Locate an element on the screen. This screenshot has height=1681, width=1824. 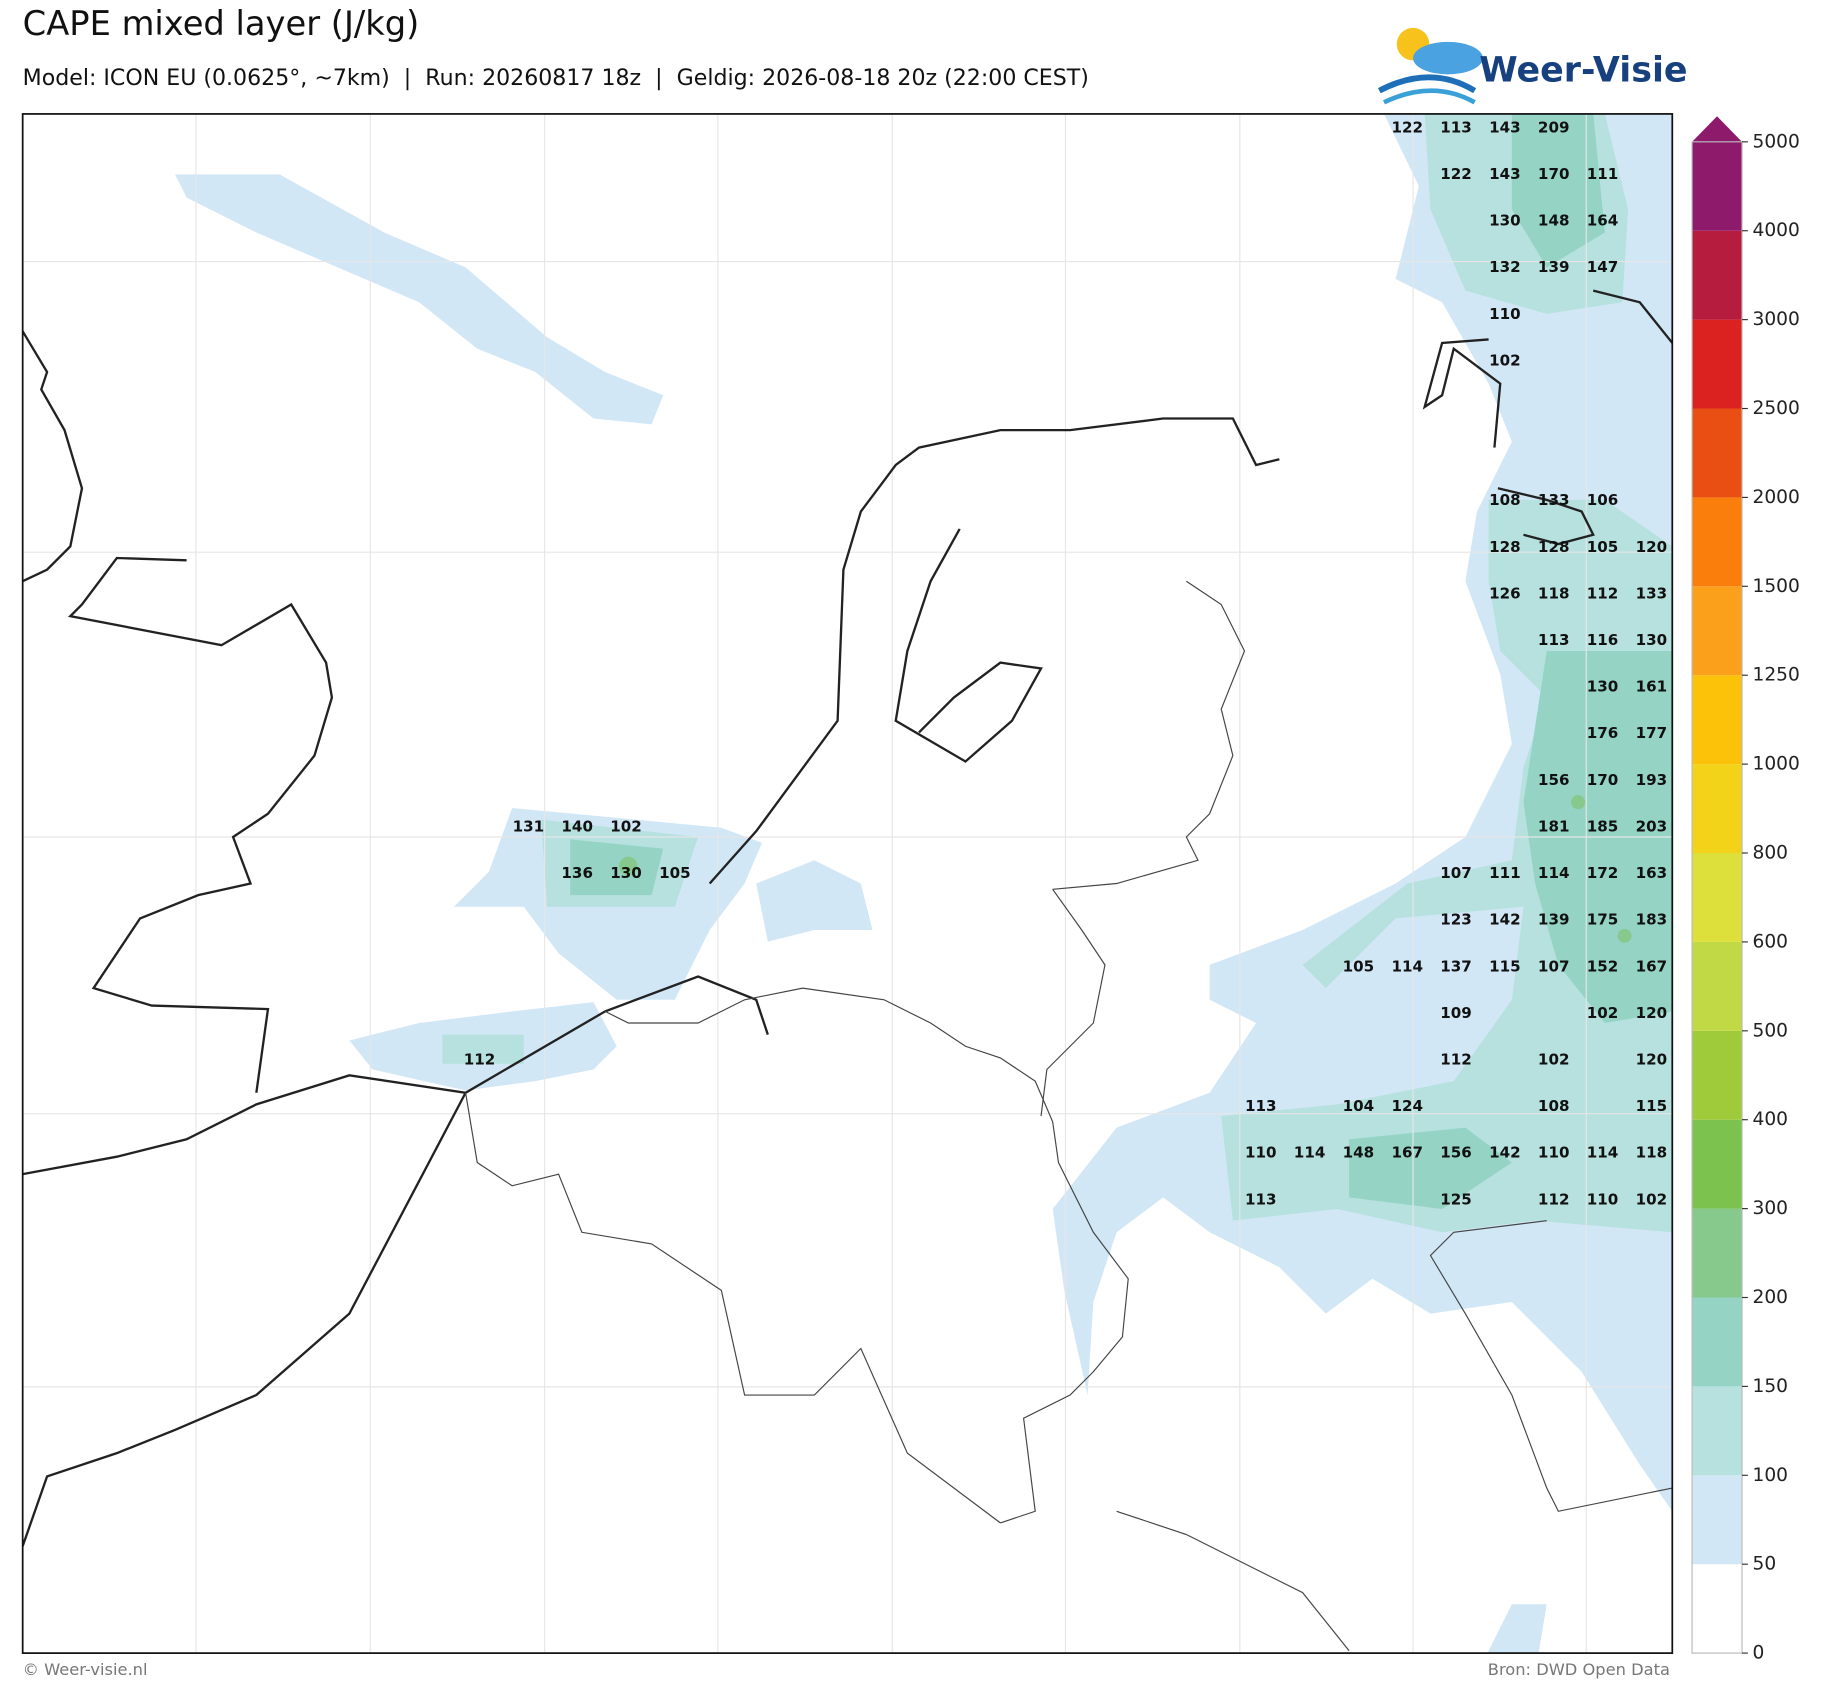
cape-value-label: 203 is located at coordinates (1652, 826).